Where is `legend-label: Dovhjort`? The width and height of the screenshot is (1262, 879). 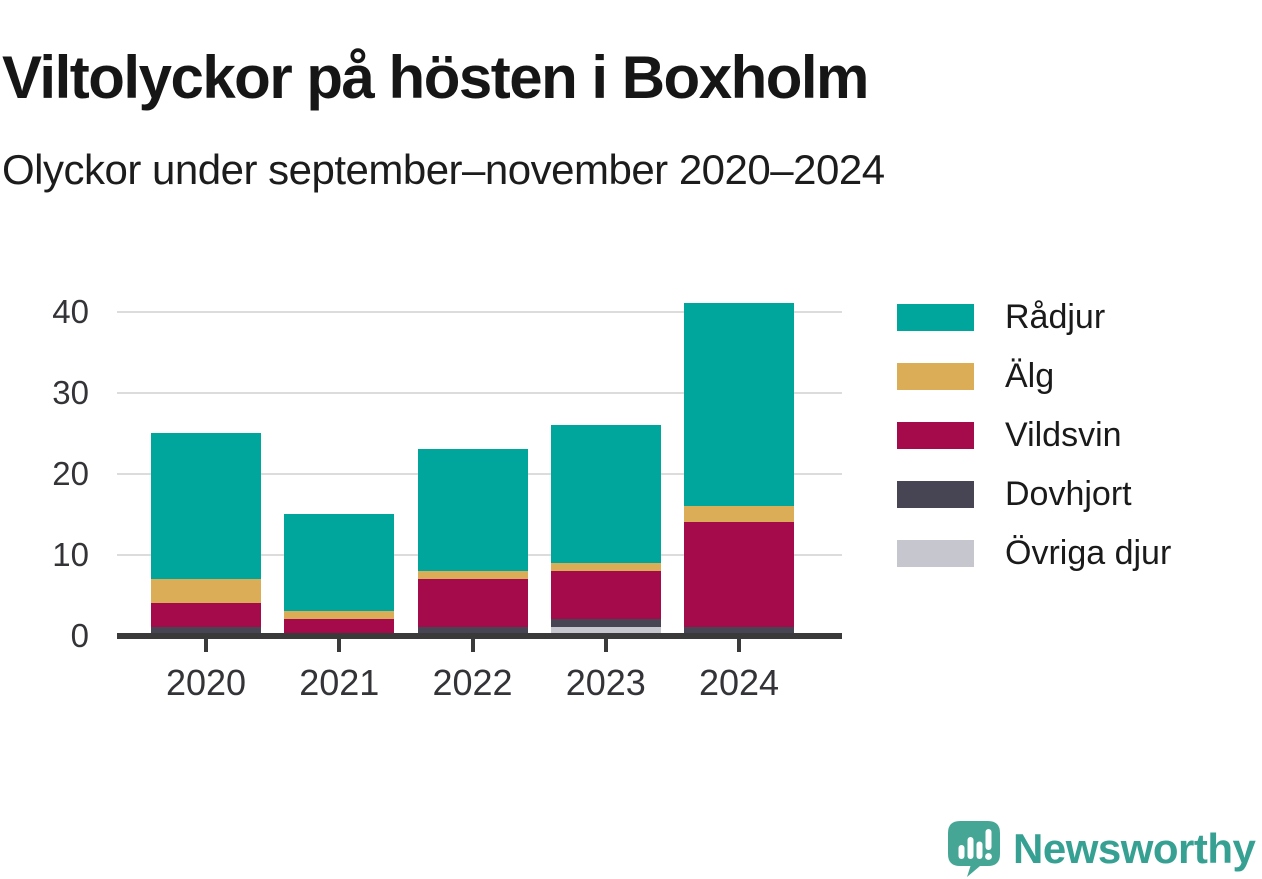 legend-label: Dovhjort is located at coordinates (1068, 494).